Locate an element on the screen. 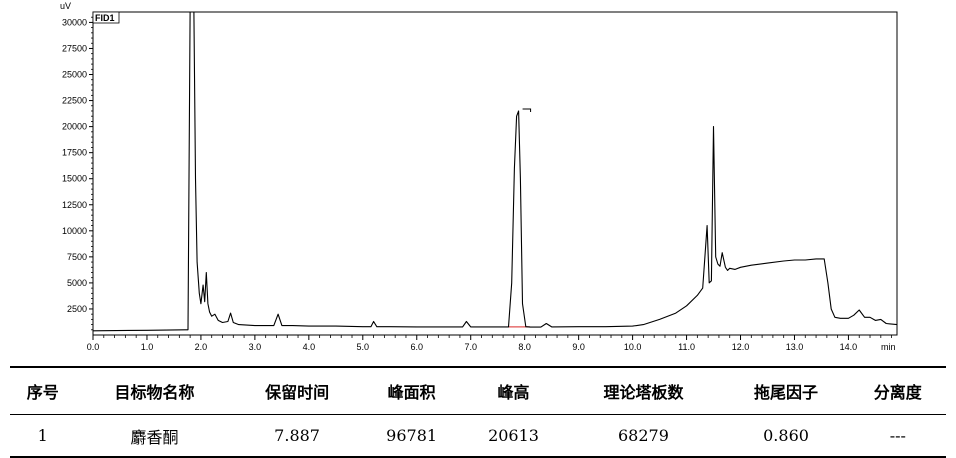  header-target-name: 目标物名称 is located at coordinates (154, 390).